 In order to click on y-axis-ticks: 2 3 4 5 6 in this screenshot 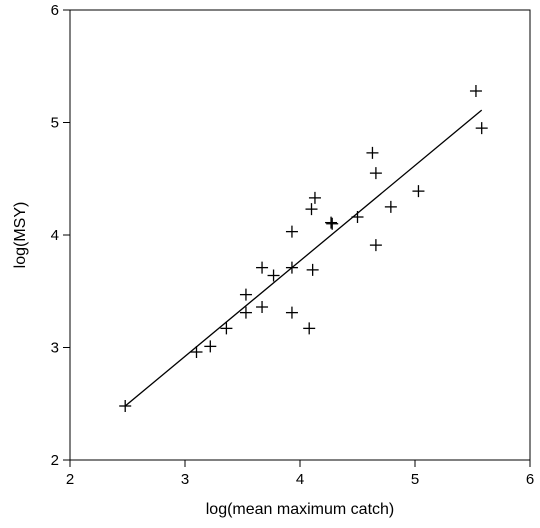, I will do `click(60, 235)`.